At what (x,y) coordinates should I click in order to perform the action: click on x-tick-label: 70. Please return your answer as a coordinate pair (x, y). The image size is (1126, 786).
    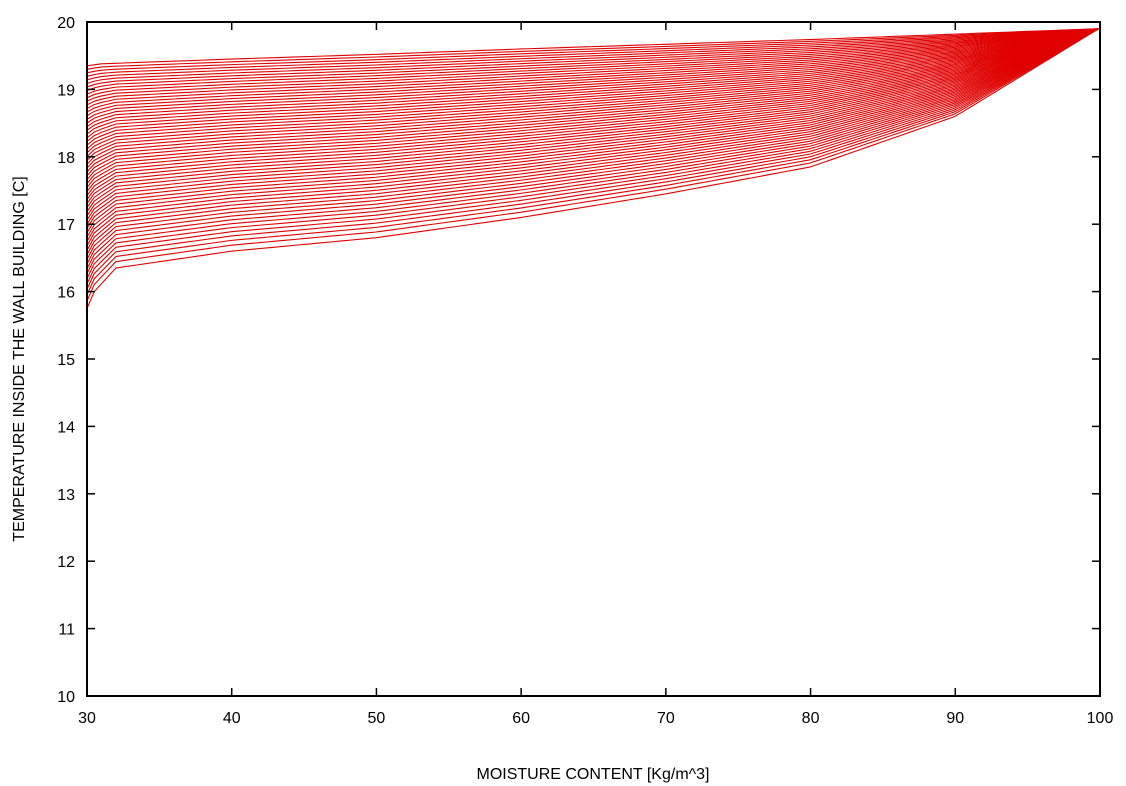
    Looking at the image, I should click on (666, 718).